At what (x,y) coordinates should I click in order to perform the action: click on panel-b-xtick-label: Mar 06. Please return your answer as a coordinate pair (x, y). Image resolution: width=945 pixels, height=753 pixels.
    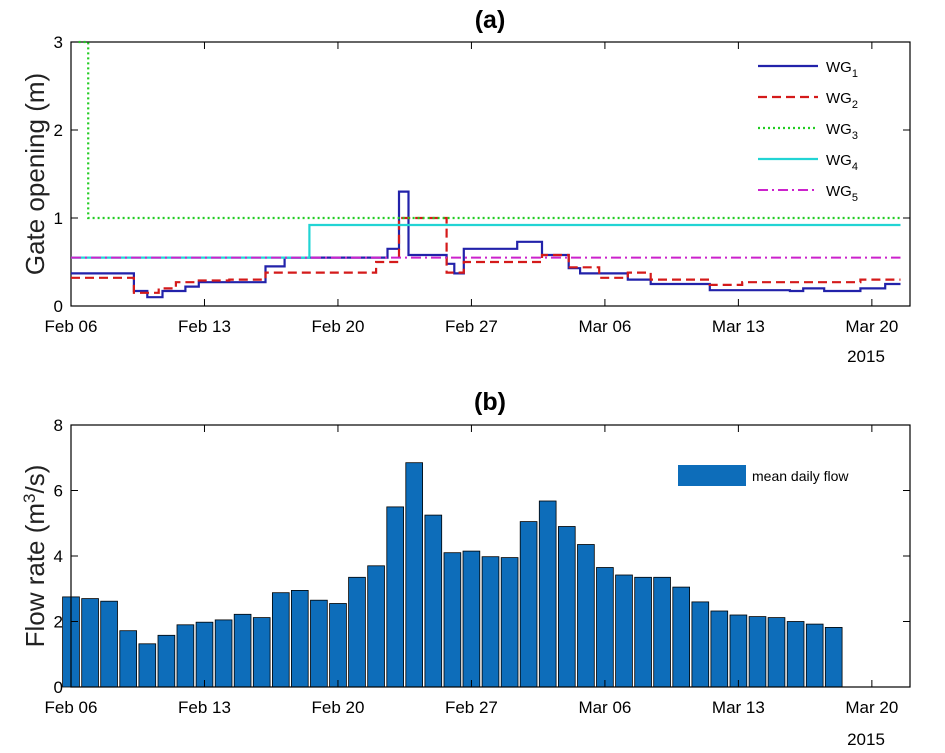
    Looking at the image, I should click on (604, 707).